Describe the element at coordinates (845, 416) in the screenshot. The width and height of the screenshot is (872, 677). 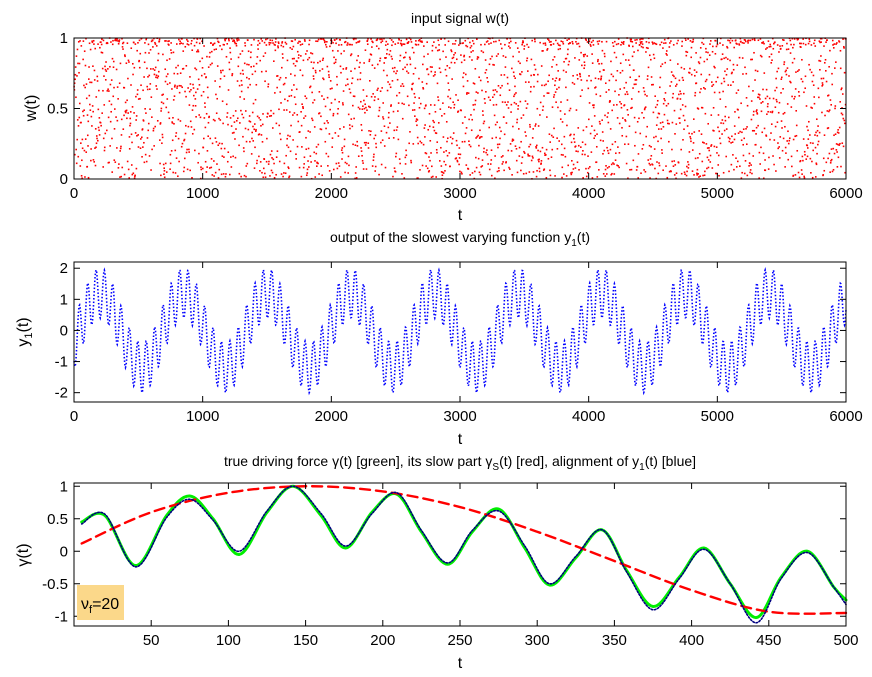
I see `x-tick-label: 6000` at that location.